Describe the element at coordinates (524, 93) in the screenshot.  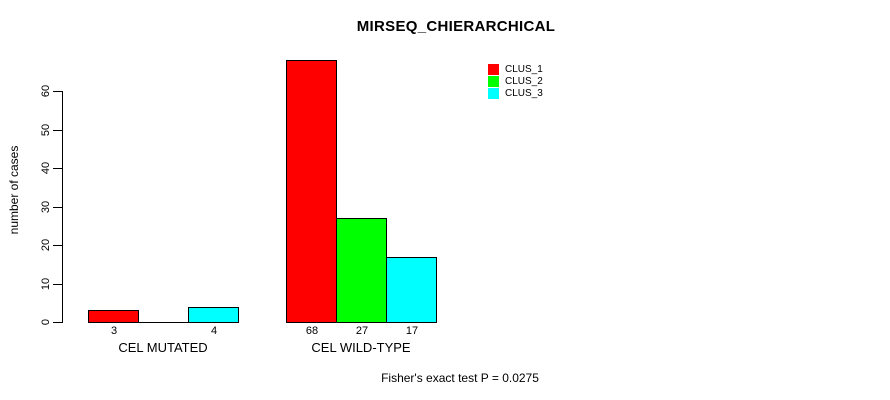
I see `legend-label: CLUS_3` at that location.